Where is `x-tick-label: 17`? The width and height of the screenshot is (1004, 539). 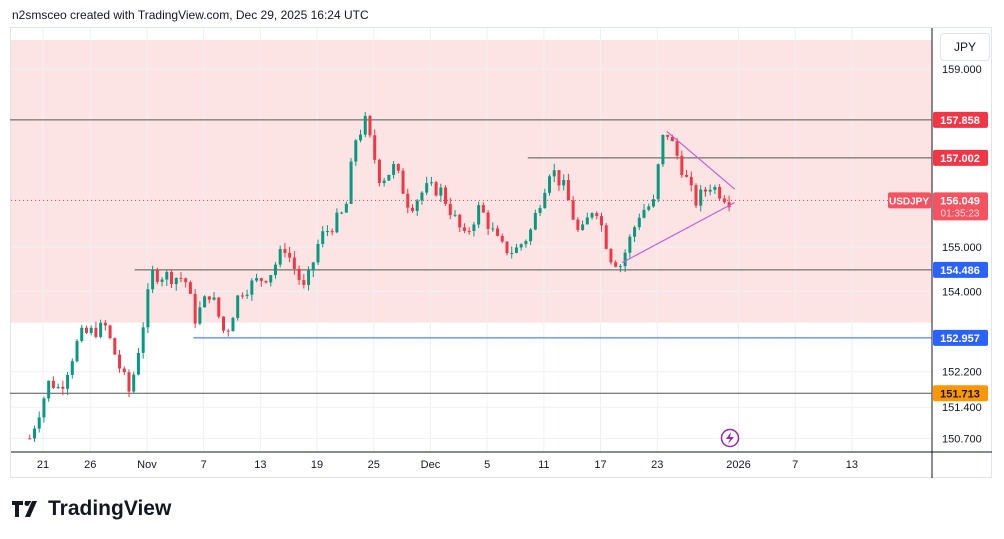 x-tick-label: 17 is located at coordinates (600, 465).